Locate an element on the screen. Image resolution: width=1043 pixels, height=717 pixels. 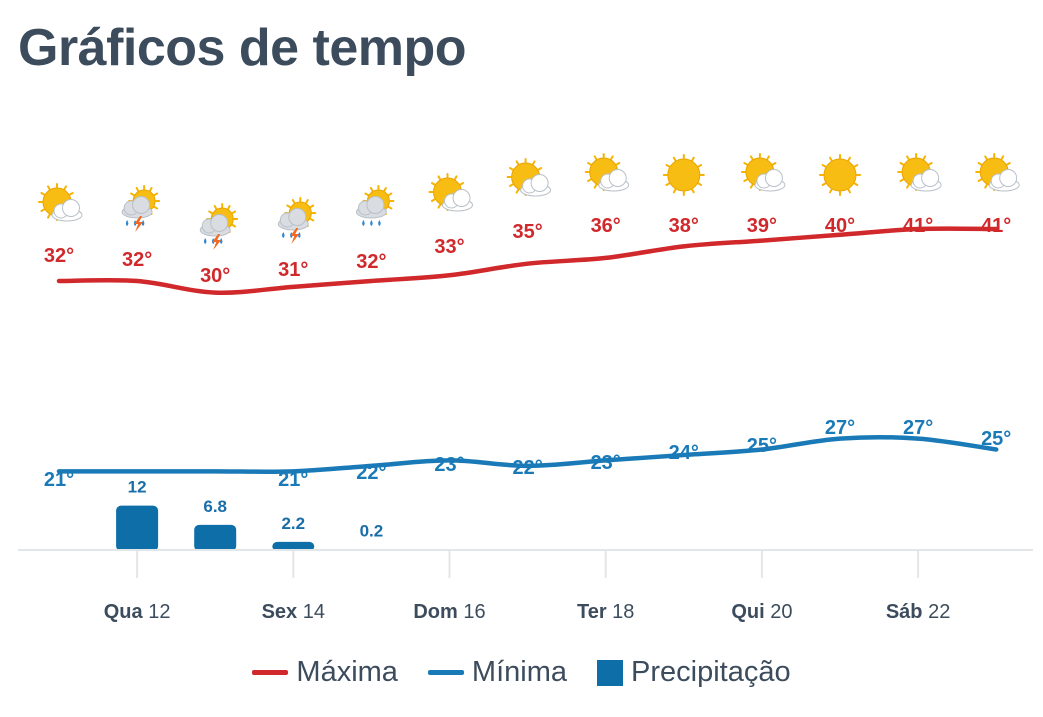
sun-disc is located at coordinates (840, 175).